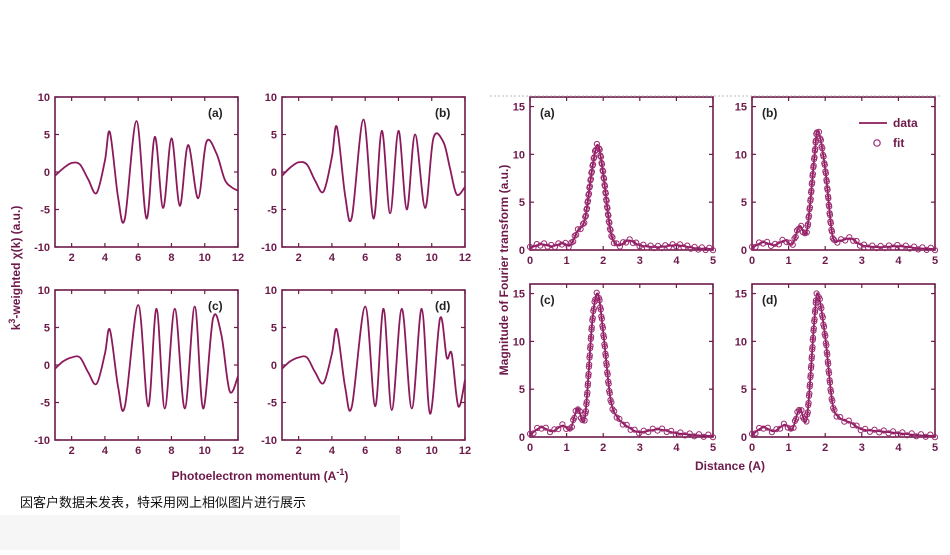 This screenshot has height=555, width=950. I want to click on y-tick-label: -10, so click(42, 441).